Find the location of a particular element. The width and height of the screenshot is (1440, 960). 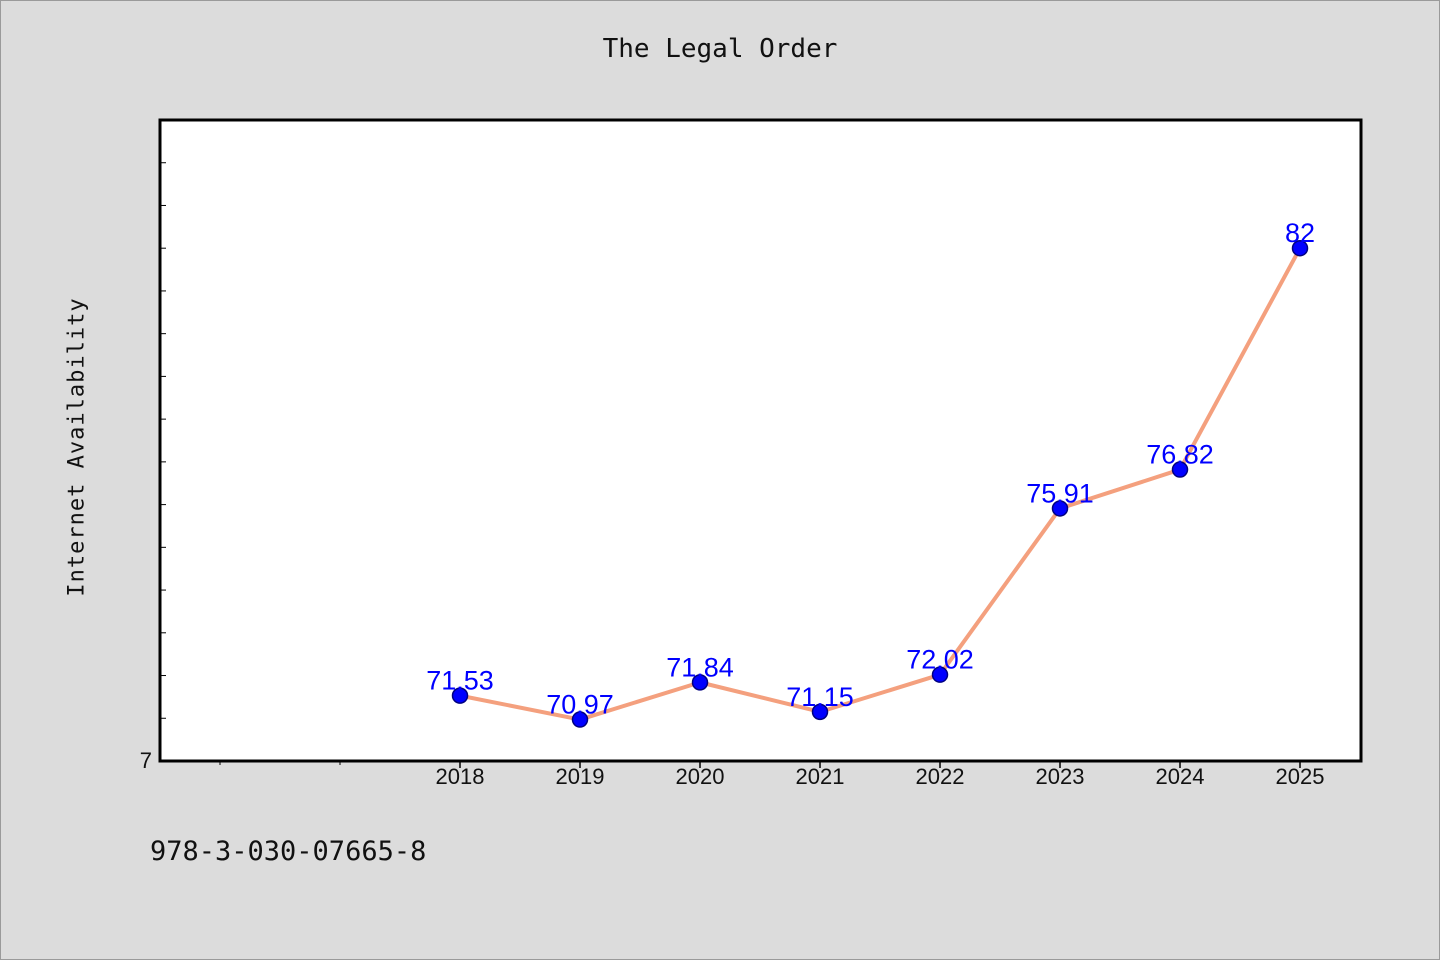

data-label: 71.15 is located at coordinates (820, 697).